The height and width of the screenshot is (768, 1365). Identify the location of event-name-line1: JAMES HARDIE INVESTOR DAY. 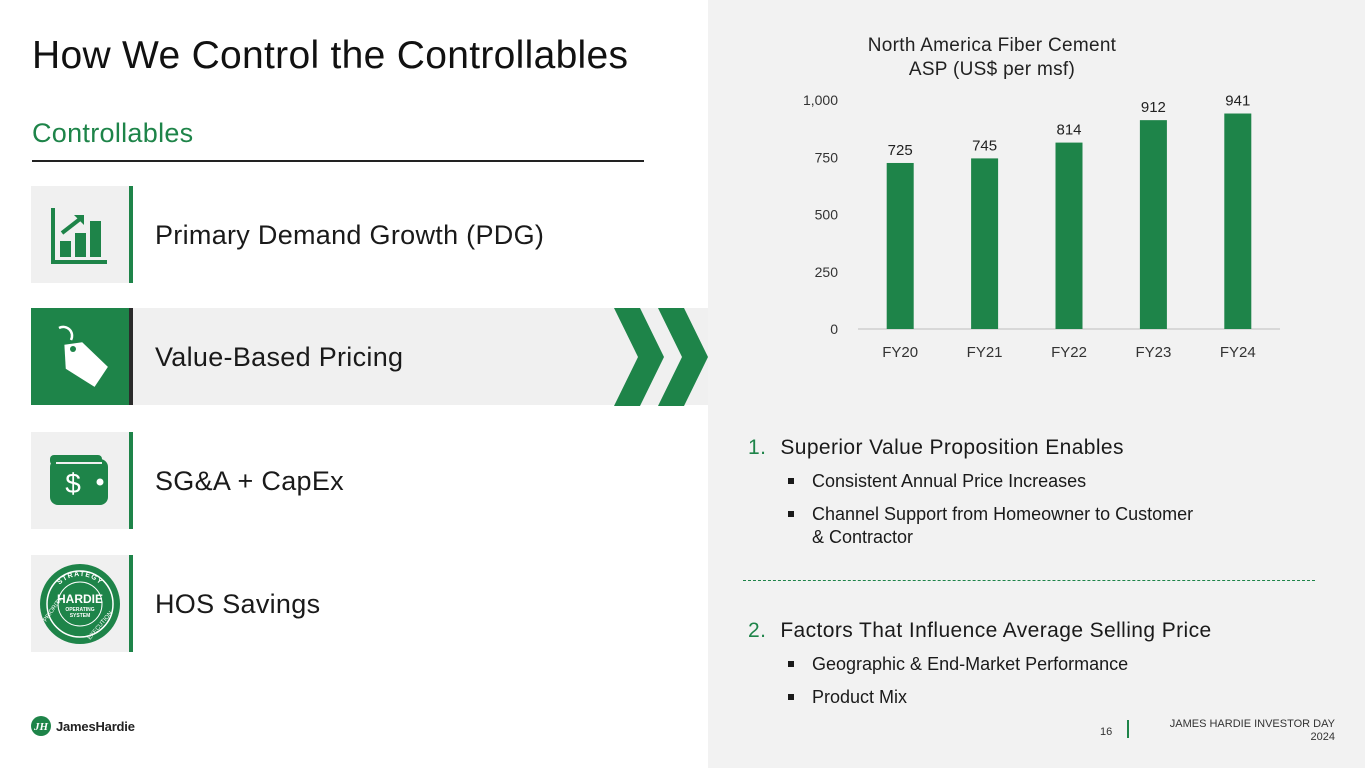
(1252, 724).